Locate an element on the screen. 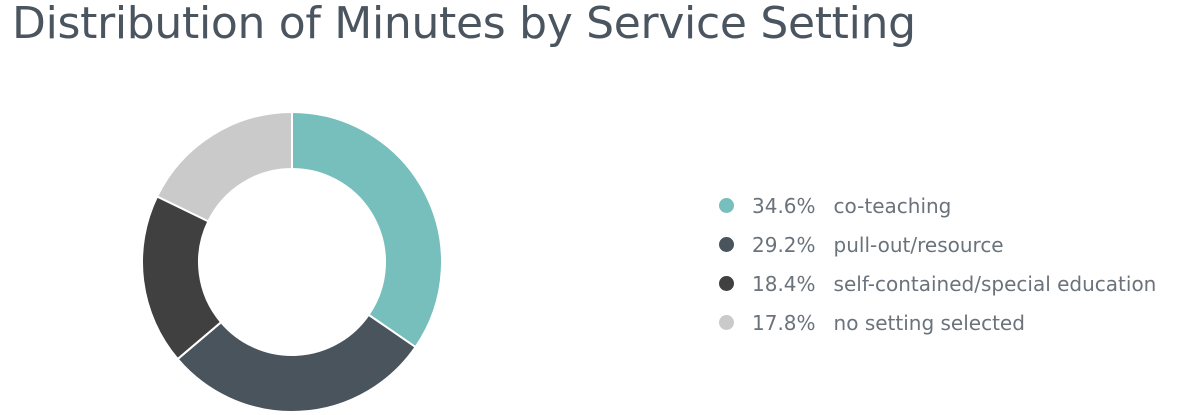  legend-item: 17.8% no setting selected is located at coordinates (937, 322).